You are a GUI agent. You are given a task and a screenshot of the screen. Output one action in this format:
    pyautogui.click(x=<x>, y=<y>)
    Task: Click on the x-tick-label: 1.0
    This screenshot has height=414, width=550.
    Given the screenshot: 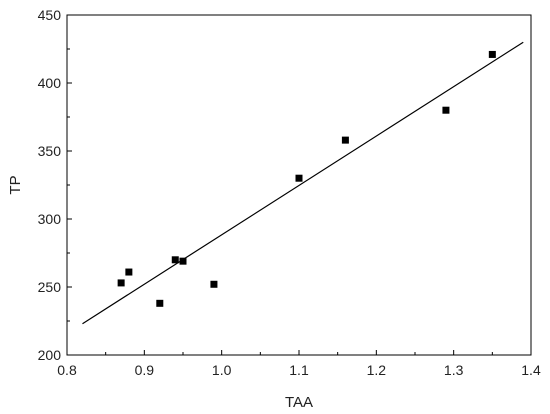 What is the action you would take?
    pyautogui.click(x=222, y=370)
    